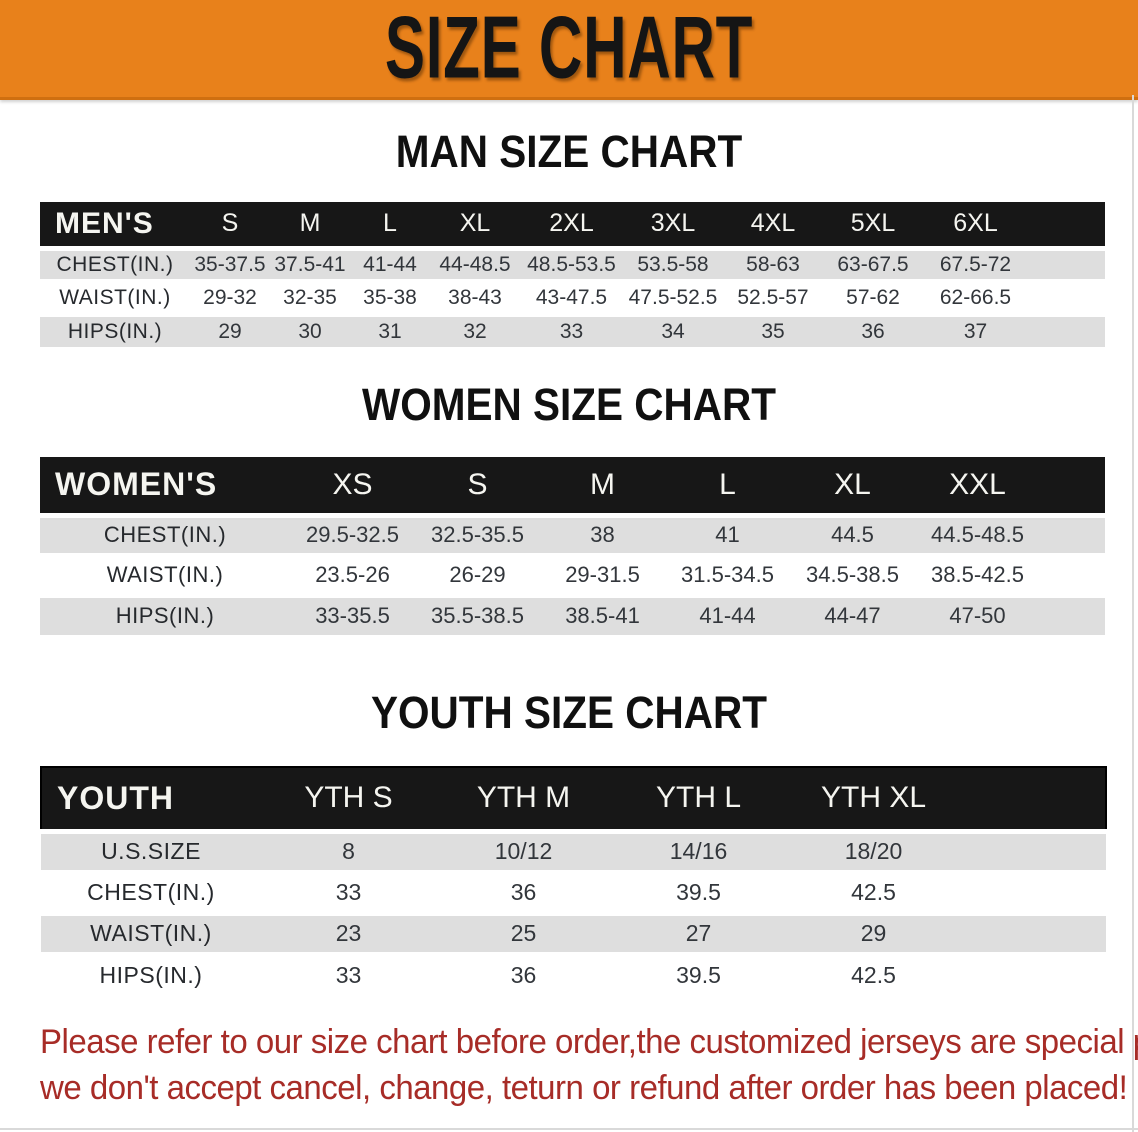 The height and width of the screenshot is (1132, 1138). I want to click on value-cell: 27, so click(698, 933).